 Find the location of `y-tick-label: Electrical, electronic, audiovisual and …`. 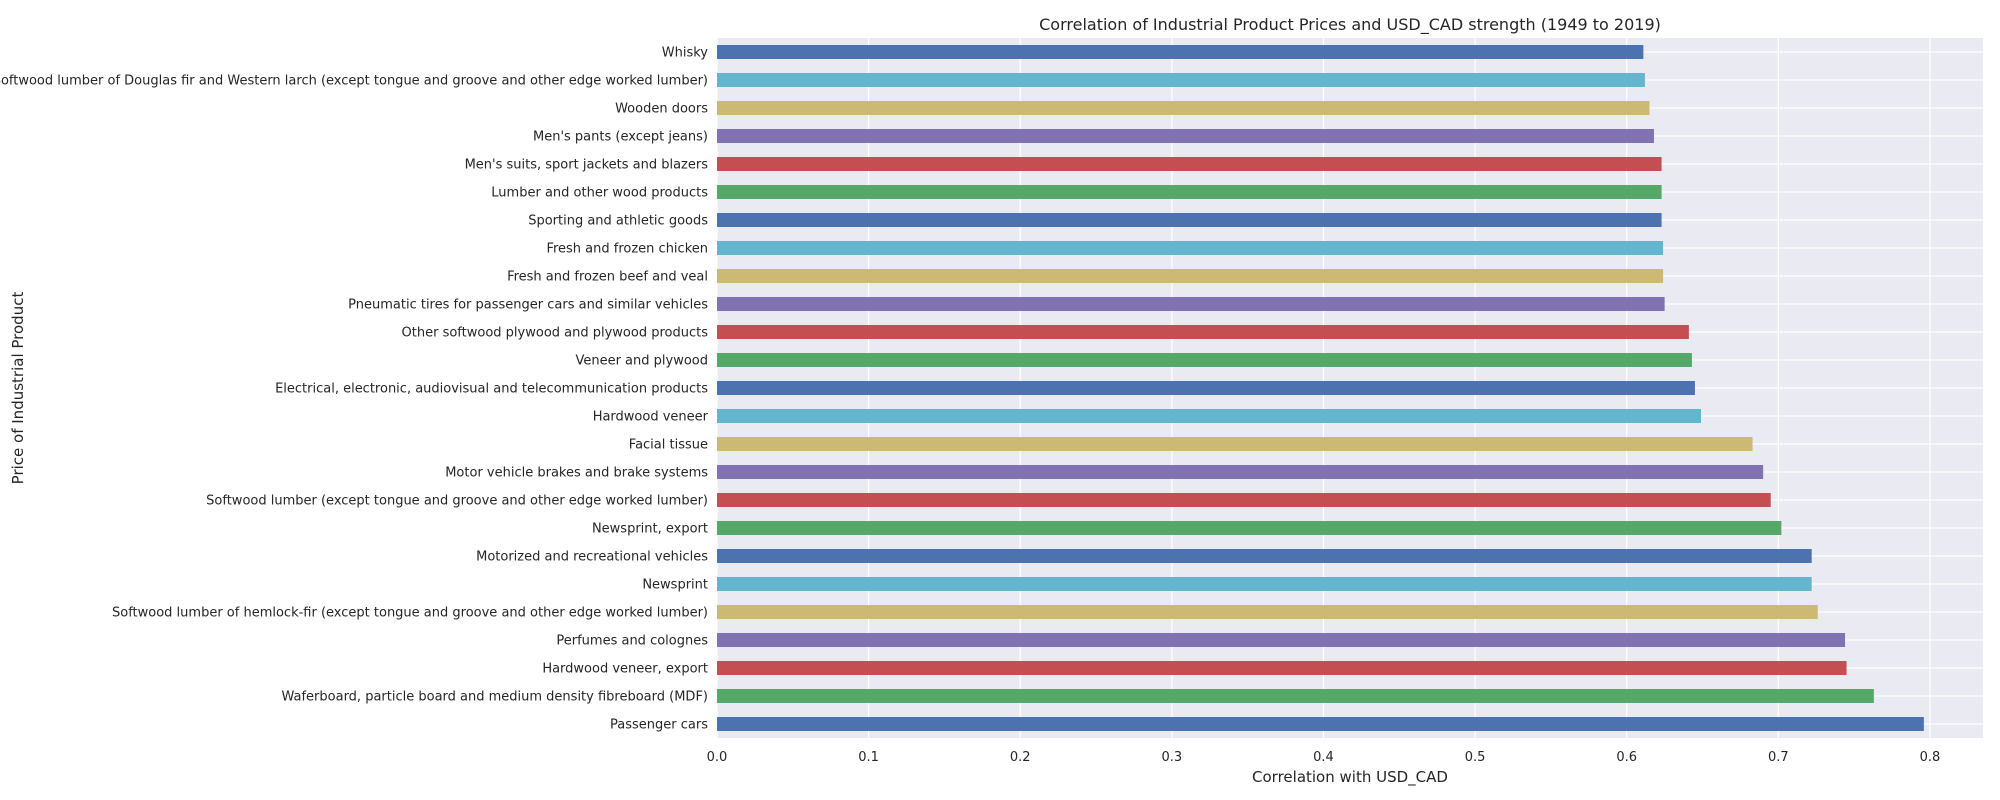

y-tick-label: Electrical, electronic, audiovisual and … is located at coordinates (491, 389).